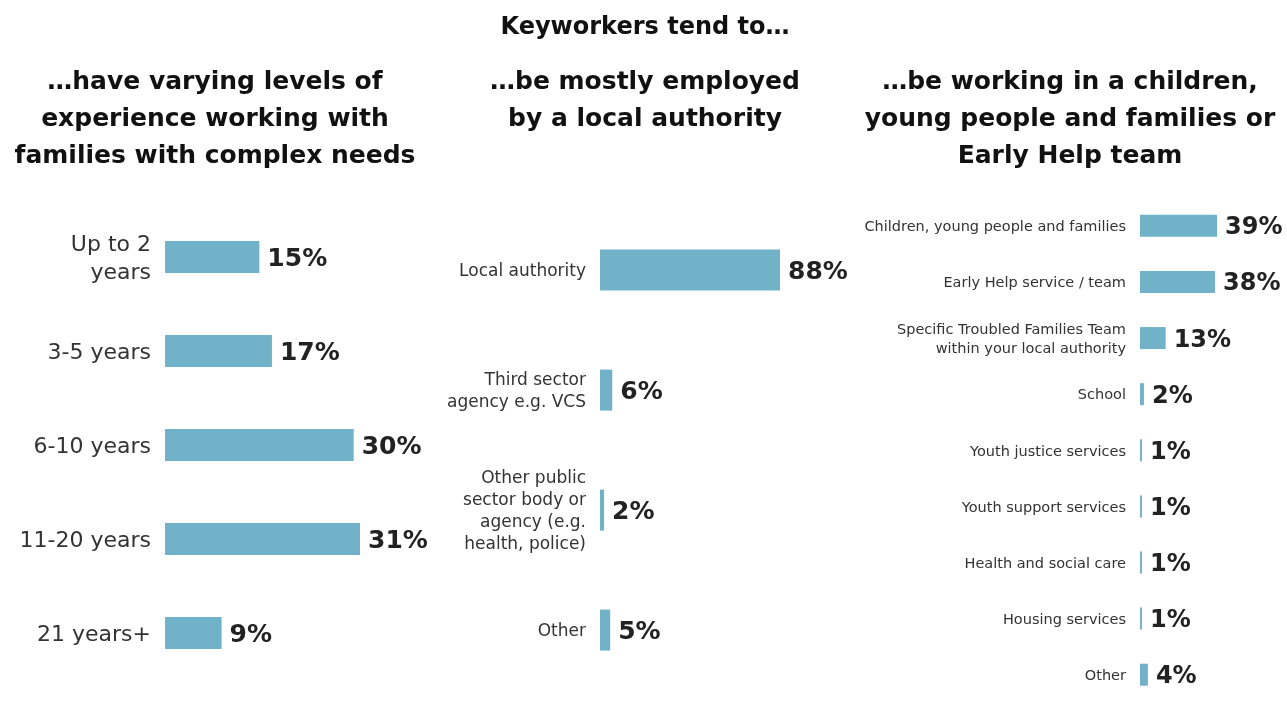  I want to click on y-tick-label: Other public sector body or agency (e.g. health, police), so click(524, 510).